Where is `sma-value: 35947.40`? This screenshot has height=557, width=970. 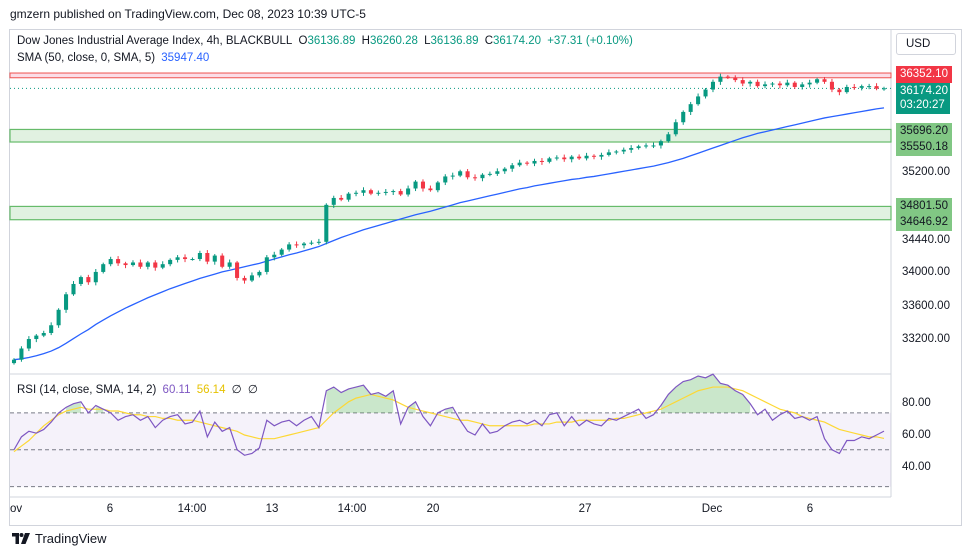
sma-value: 35947.40 is located at coordinates (185, 58).